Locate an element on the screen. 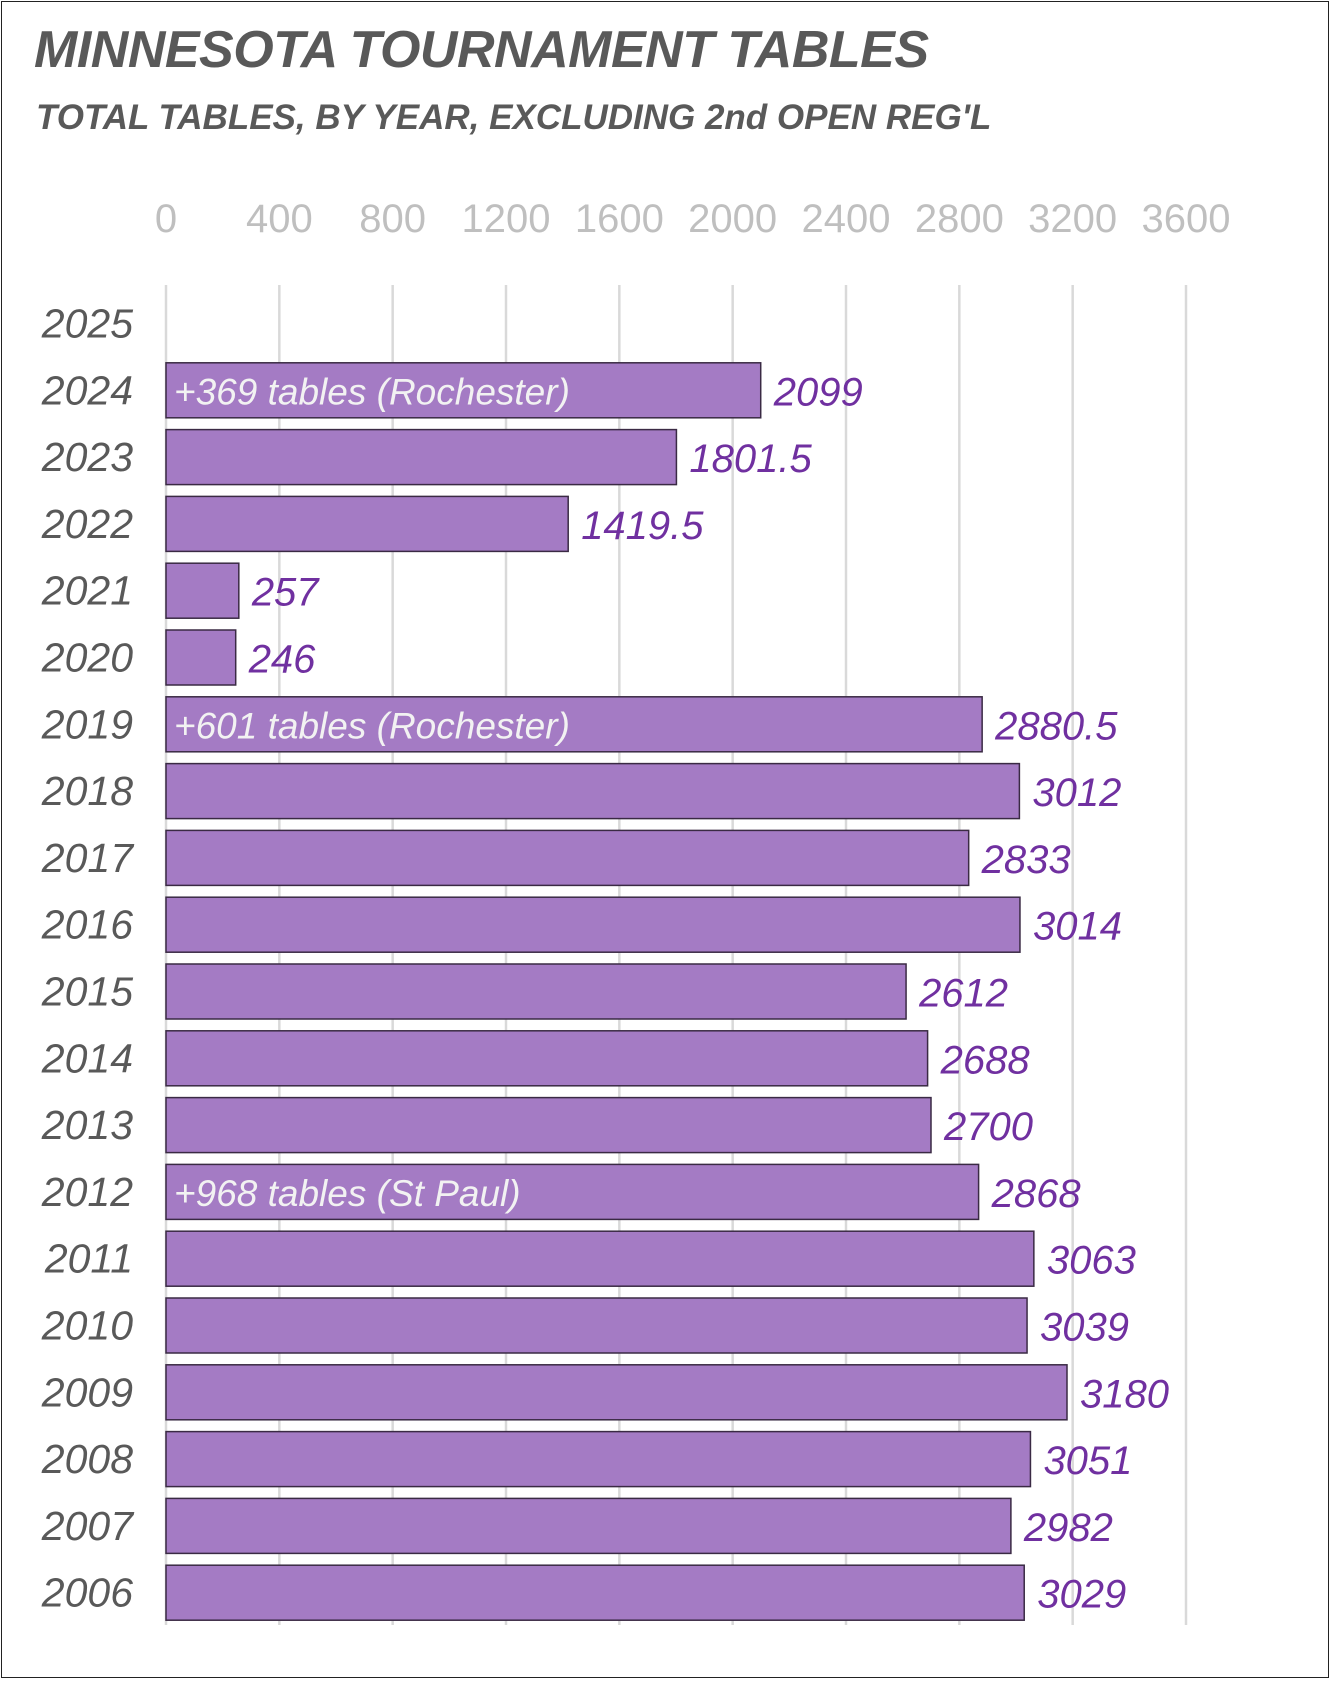 Image resolution: width=1332 pixels, height=1681 pixels. value-label: 2880.5 is located at coordinates (1056, 726).